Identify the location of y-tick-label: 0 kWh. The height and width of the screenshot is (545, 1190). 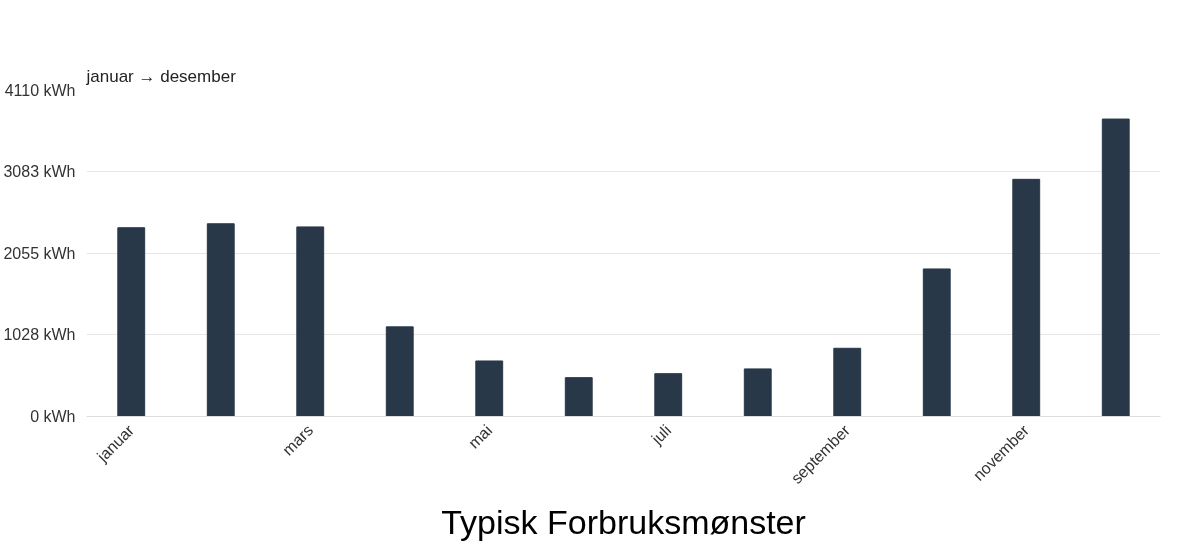
(53, 416).